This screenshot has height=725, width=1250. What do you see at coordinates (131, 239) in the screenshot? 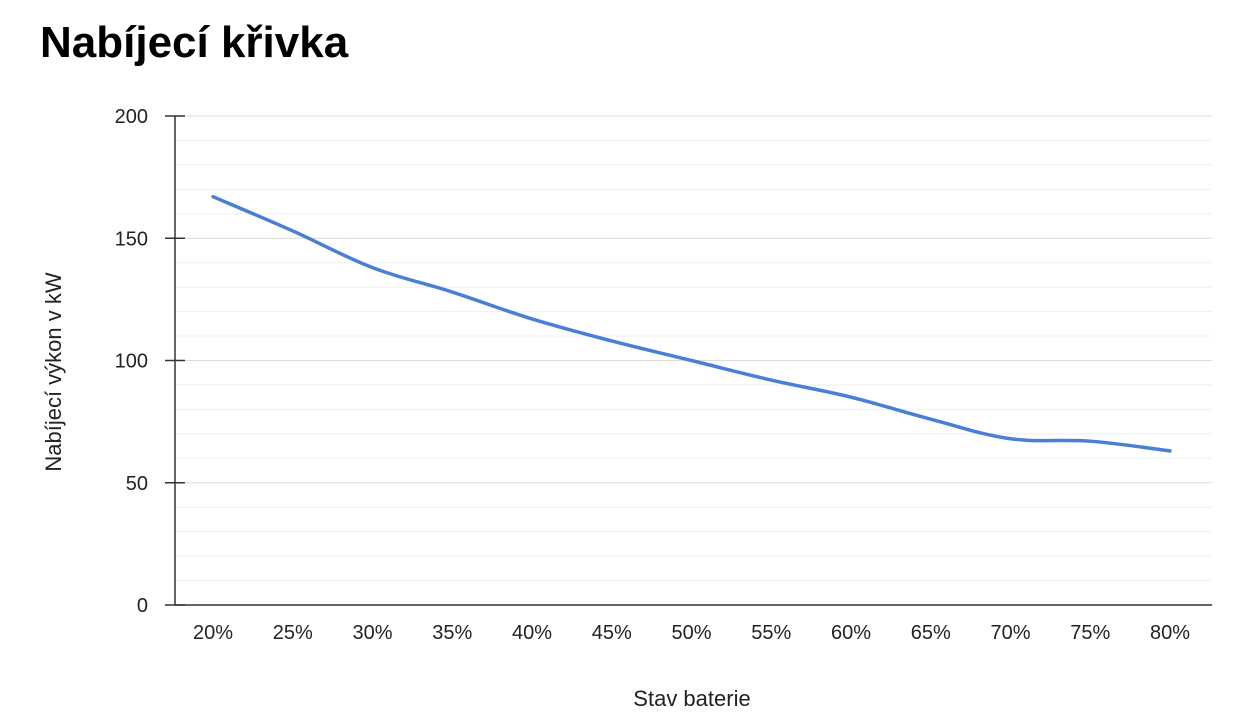
I see `y-tick-label: 150` at bounding box center [131, 239].